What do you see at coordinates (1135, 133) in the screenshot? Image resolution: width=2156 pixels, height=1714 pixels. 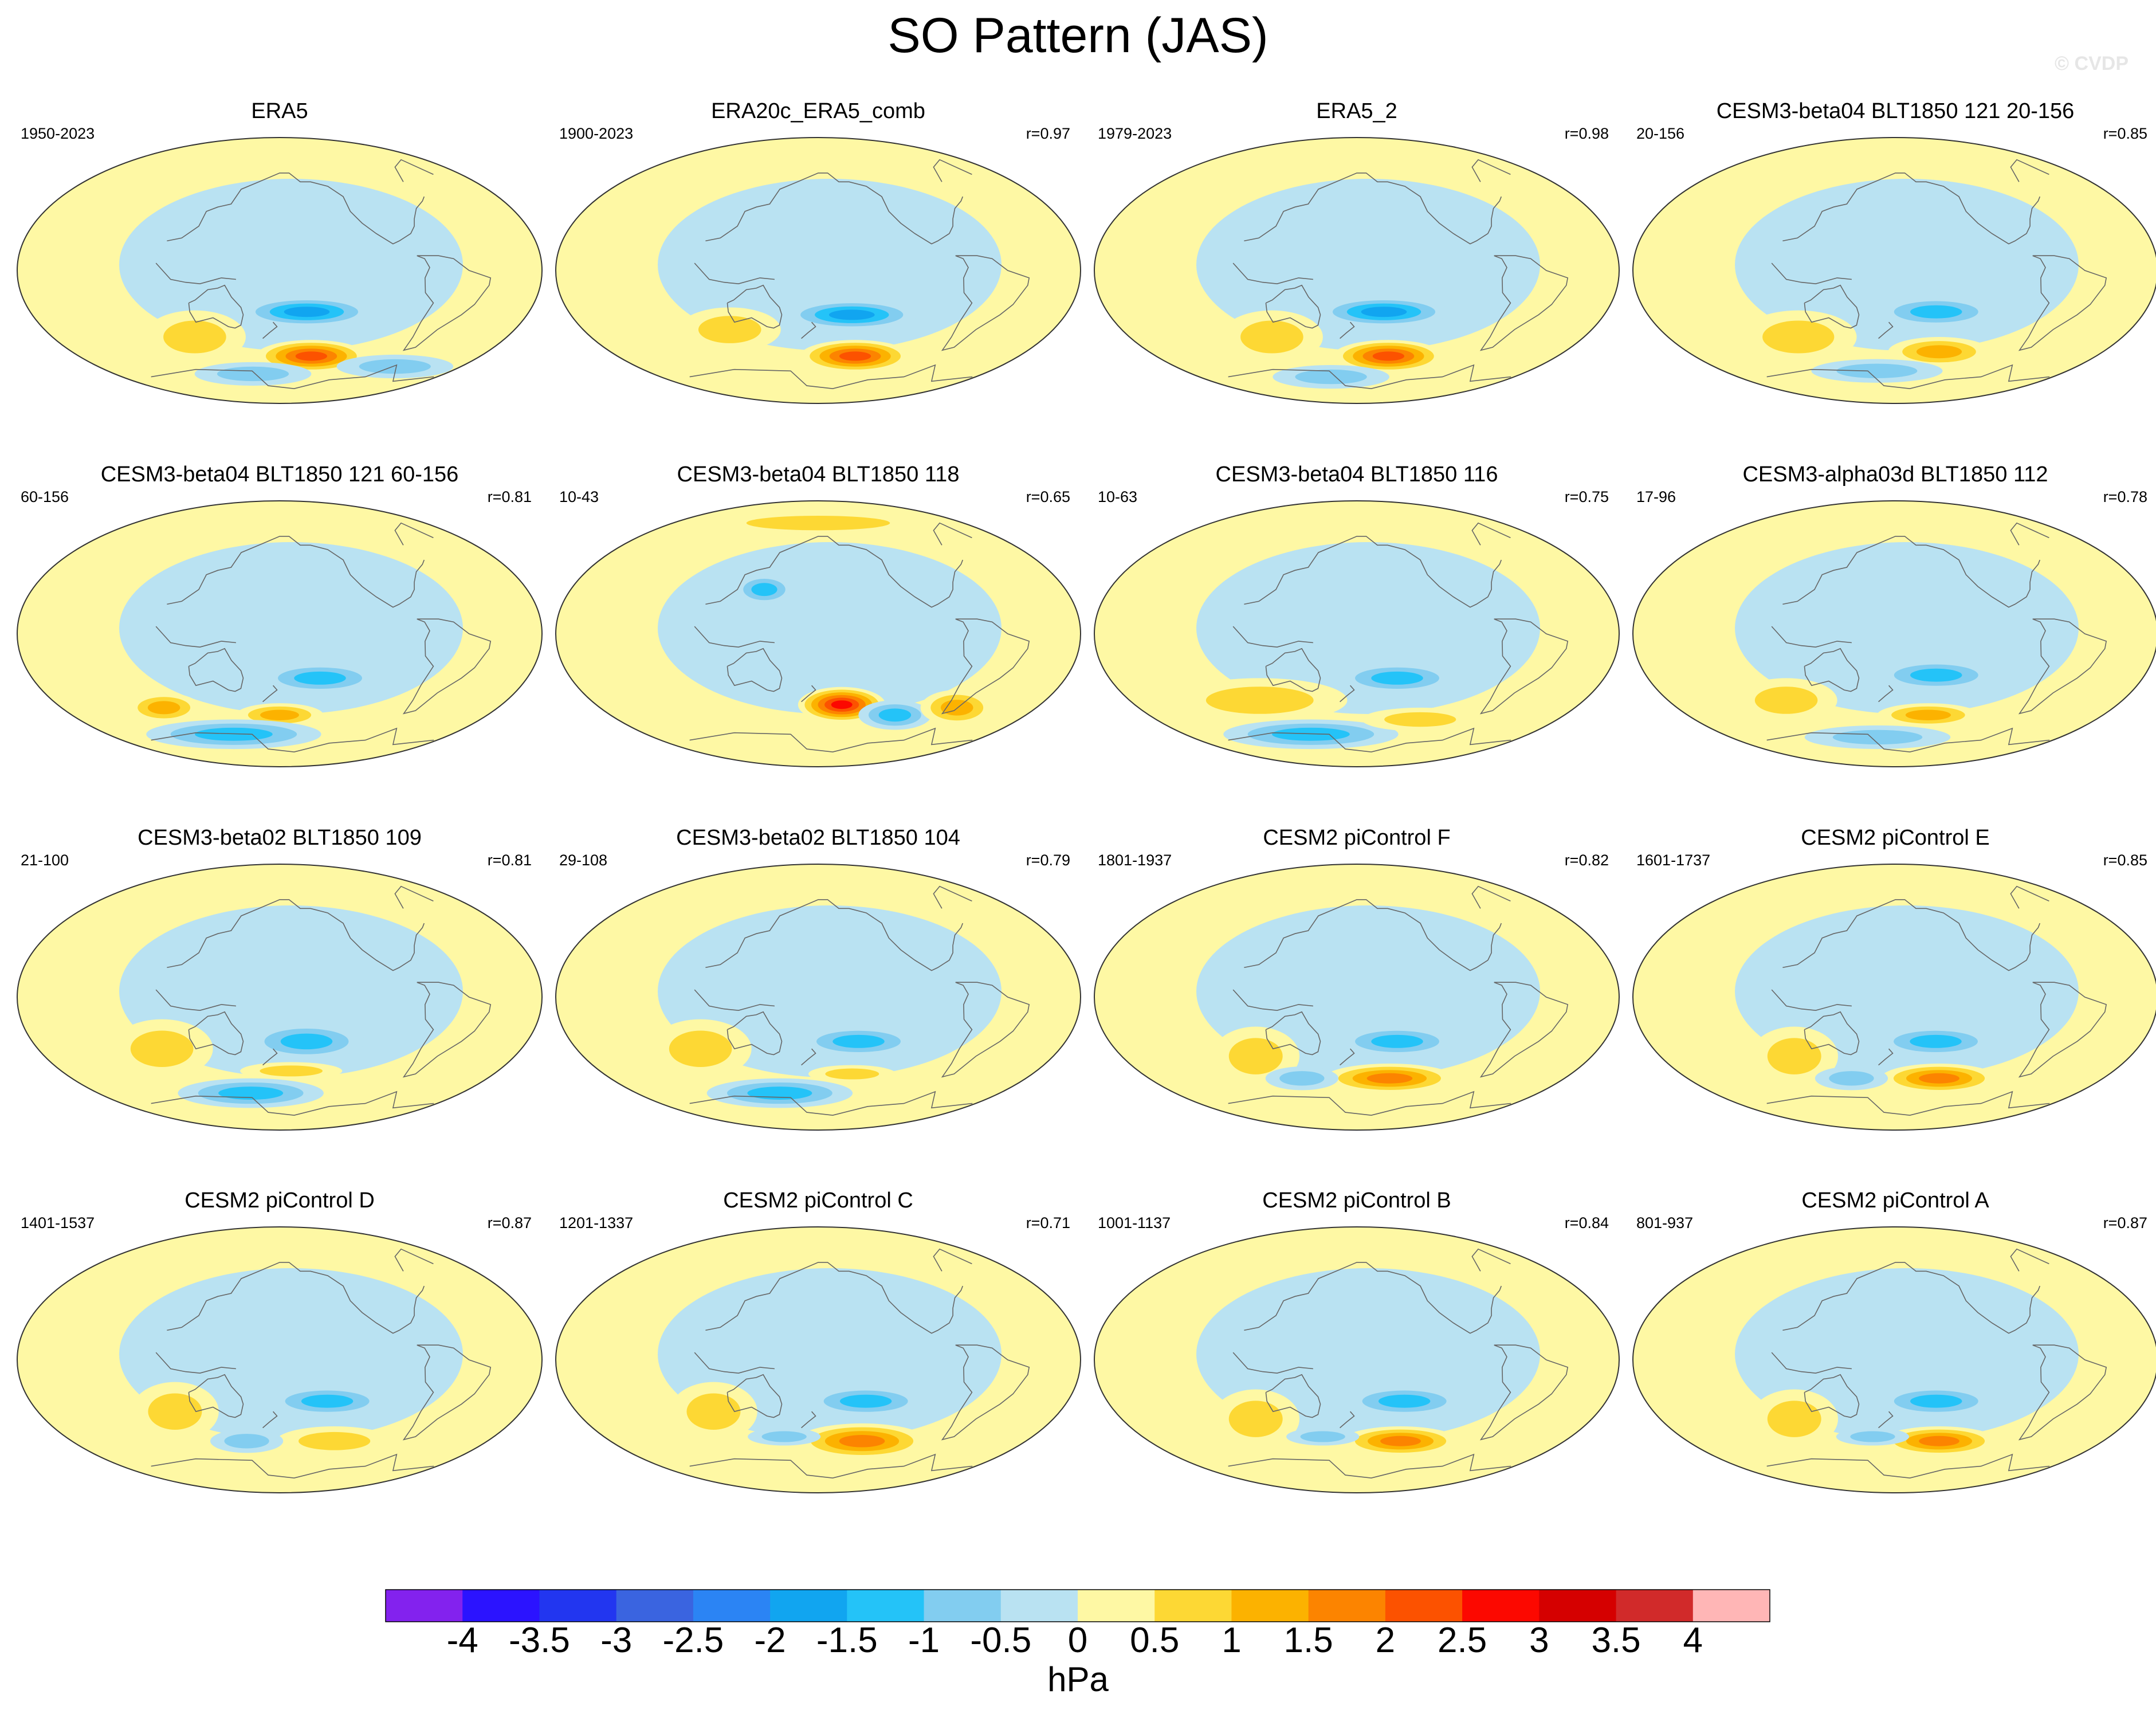 I see `panel-period: 1979-2023` at bounding box center [1135, 133].